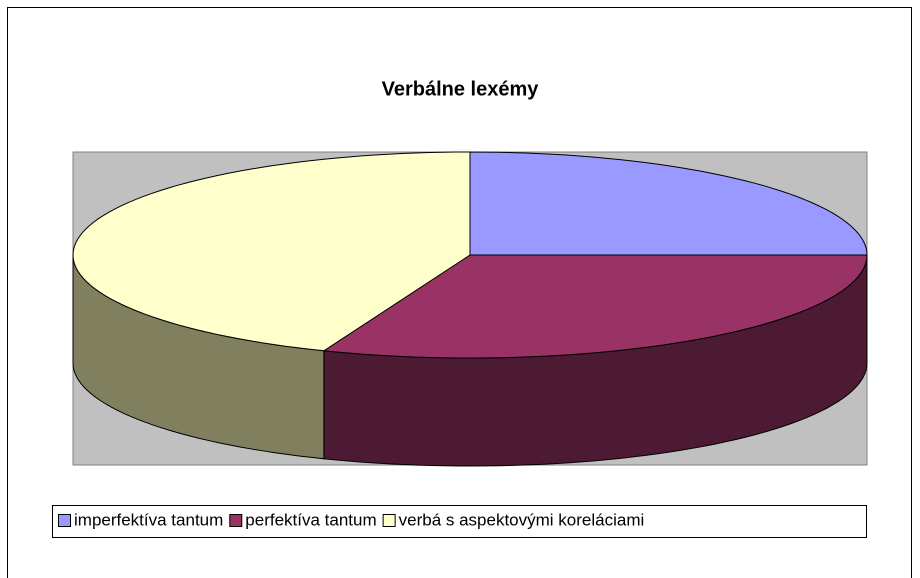 This screenshot has width=920, height=578. I want to click on legend-label: imperfektíva tantum, so click(148, 519).